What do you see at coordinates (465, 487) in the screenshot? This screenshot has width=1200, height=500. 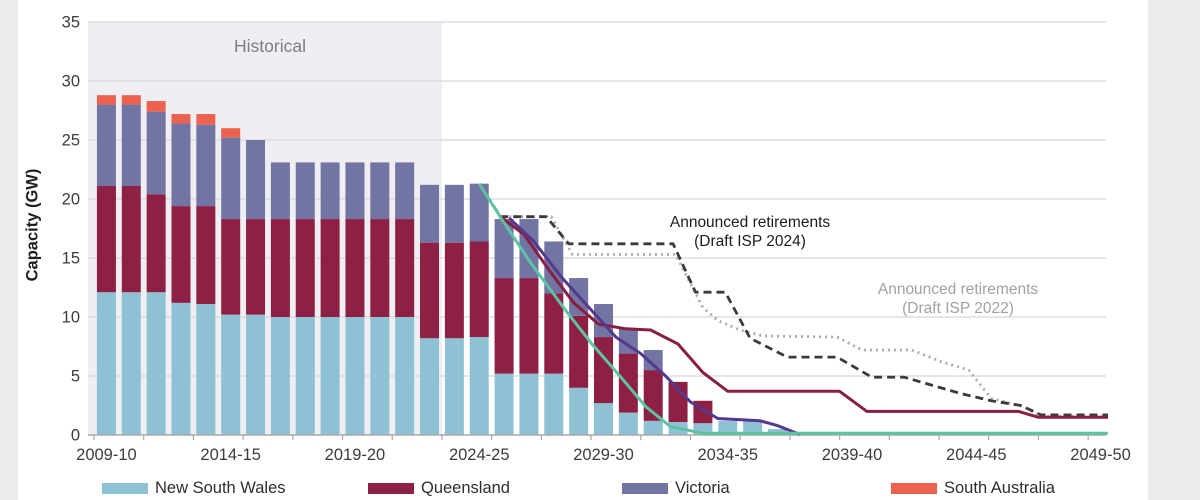 I see `legend-label-queensland: Queensland` at bounding box center [465, 487].